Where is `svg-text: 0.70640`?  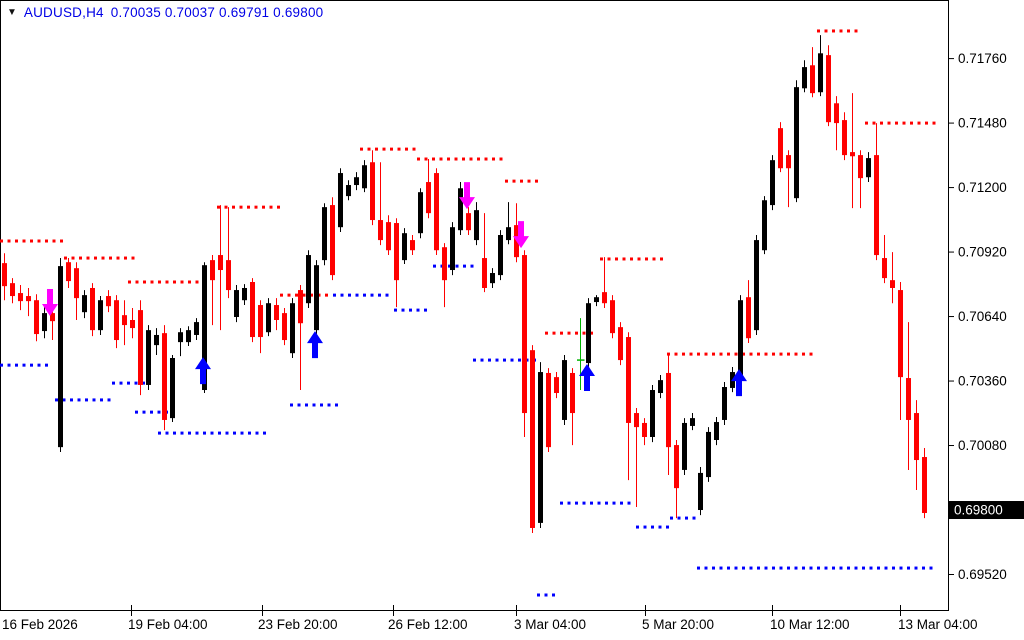 svg-text: 0.70640 is located at coordinates (982, 316).